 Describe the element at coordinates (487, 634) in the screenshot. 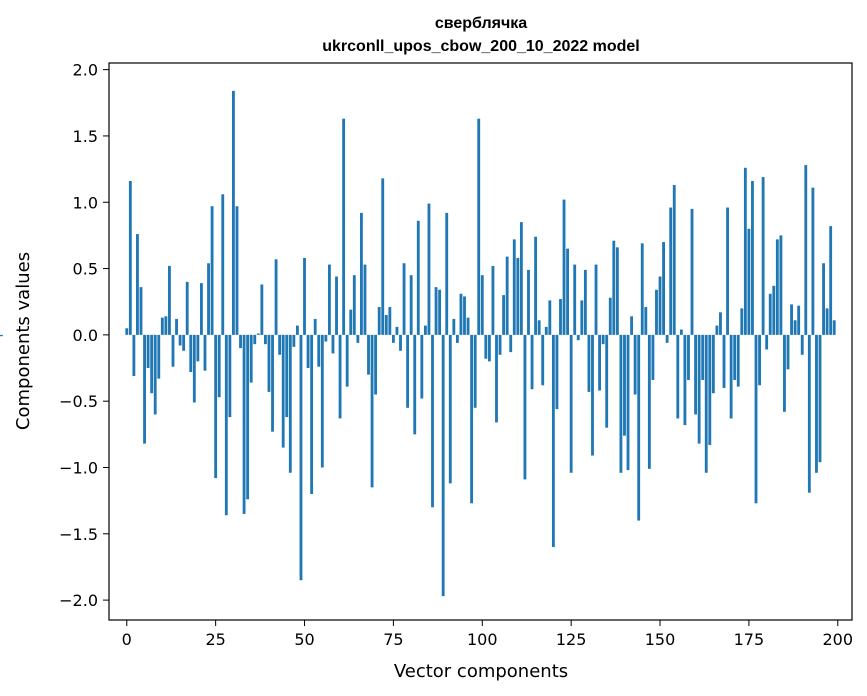

I see `x-axis-ticks: 0 25 50 75 100 125 150 175 200` at that location.